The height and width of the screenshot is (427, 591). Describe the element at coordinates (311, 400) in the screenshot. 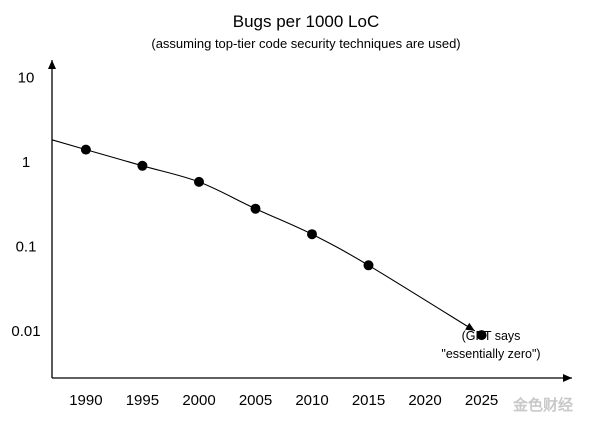

I see `x-tick-label: 2010` at that location.